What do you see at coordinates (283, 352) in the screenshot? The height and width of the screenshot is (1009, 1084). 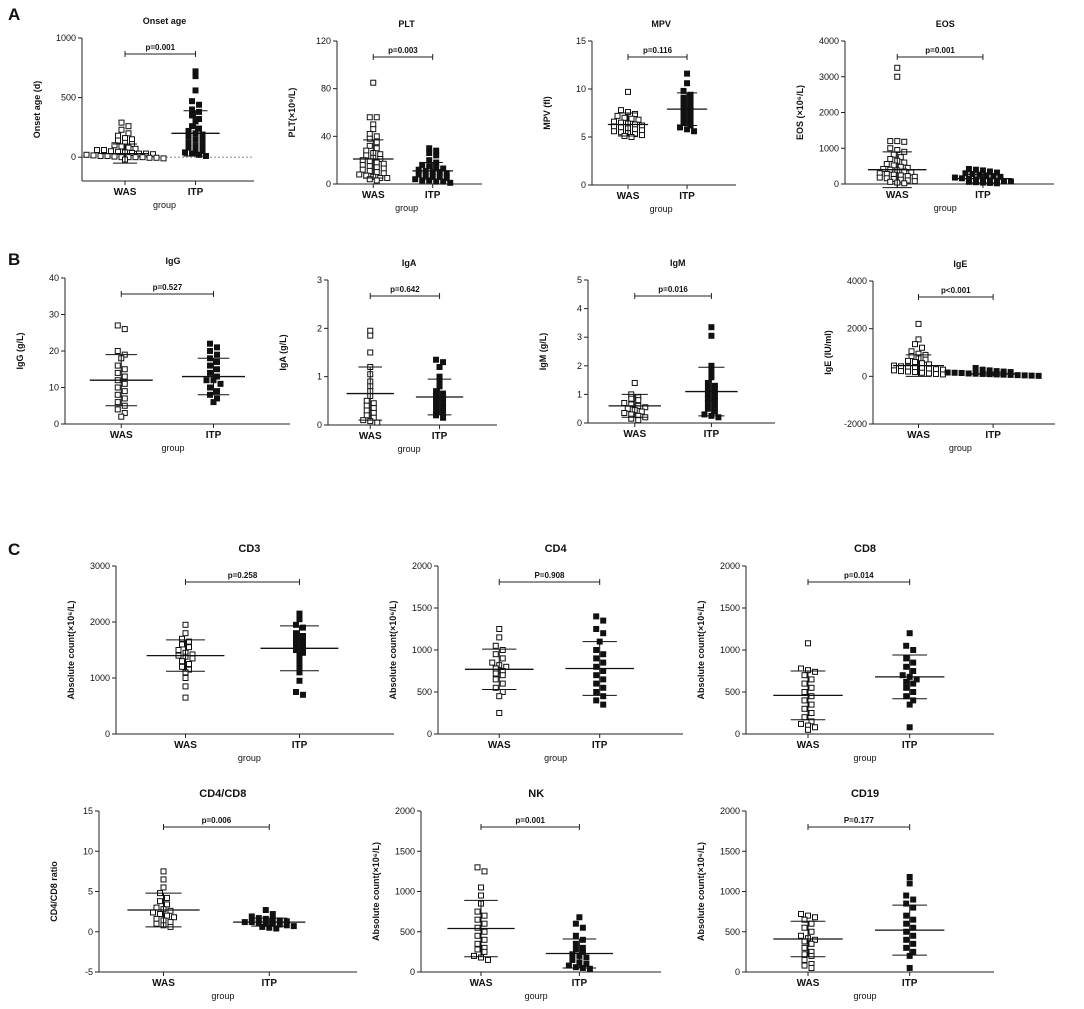 I see `y-axis-label: IgA (g/L)` at bounding box center [283, 352].